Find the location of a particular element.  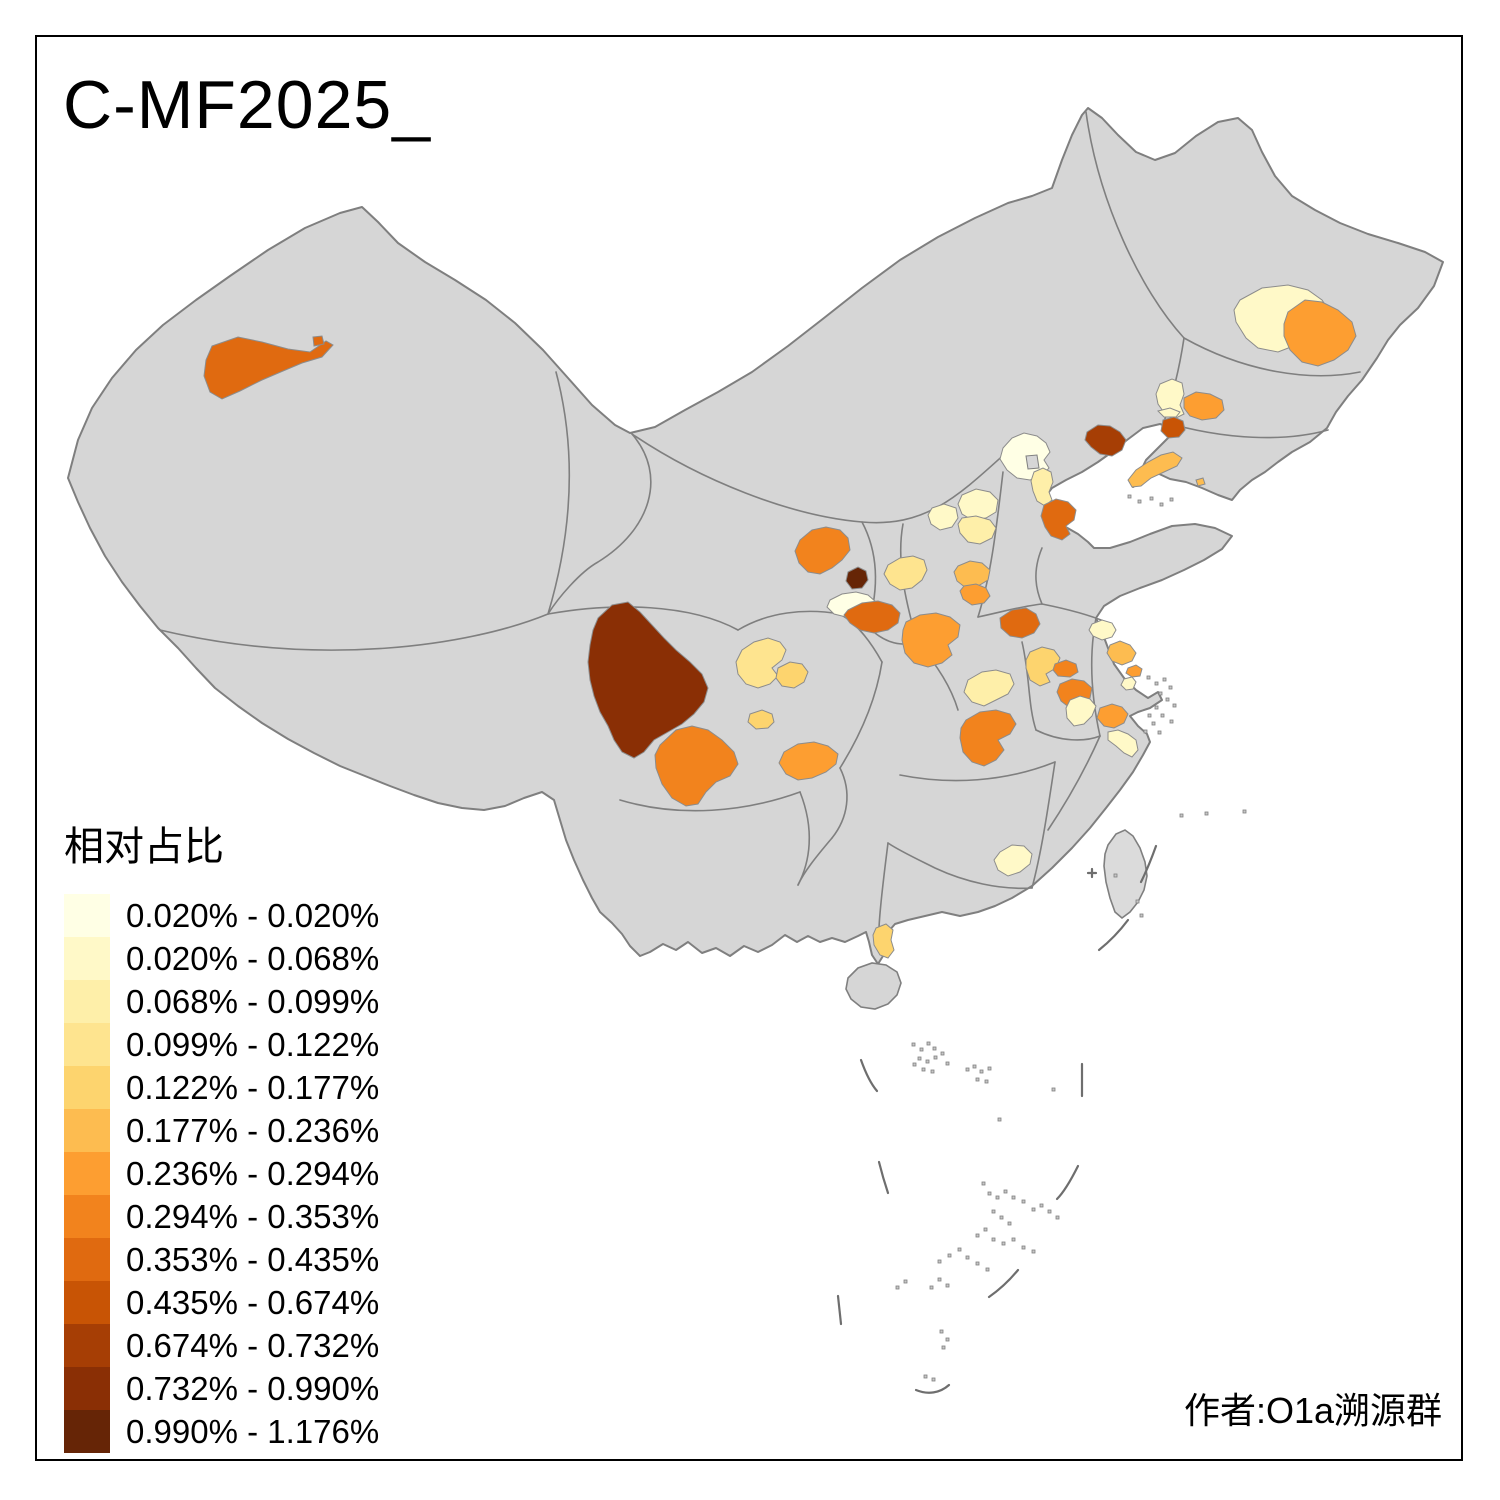

legend-row: 0.353% - 0.435% is located at coordinates (221, 1259).